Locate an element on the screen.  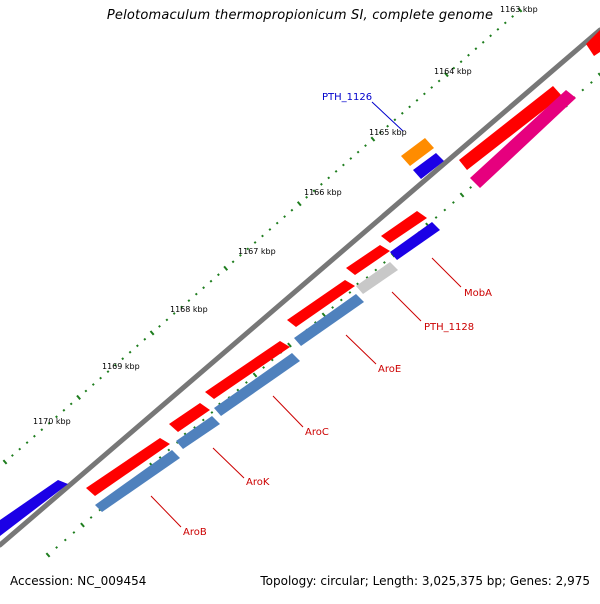
scale-label-1168: 1168 kbp is located at coordinates (189, 309).